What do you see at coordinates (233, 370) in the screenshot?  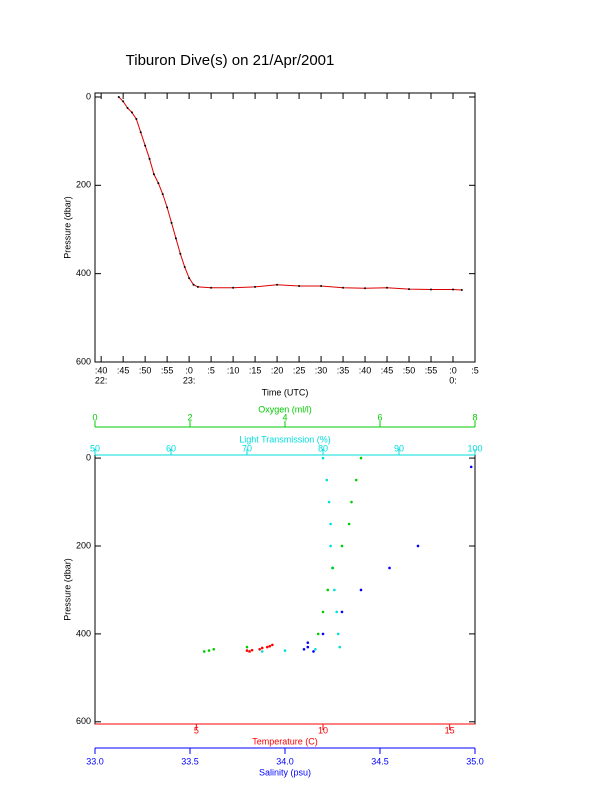 I see `x-tick-label: :10` at bounding box center [233, 370].